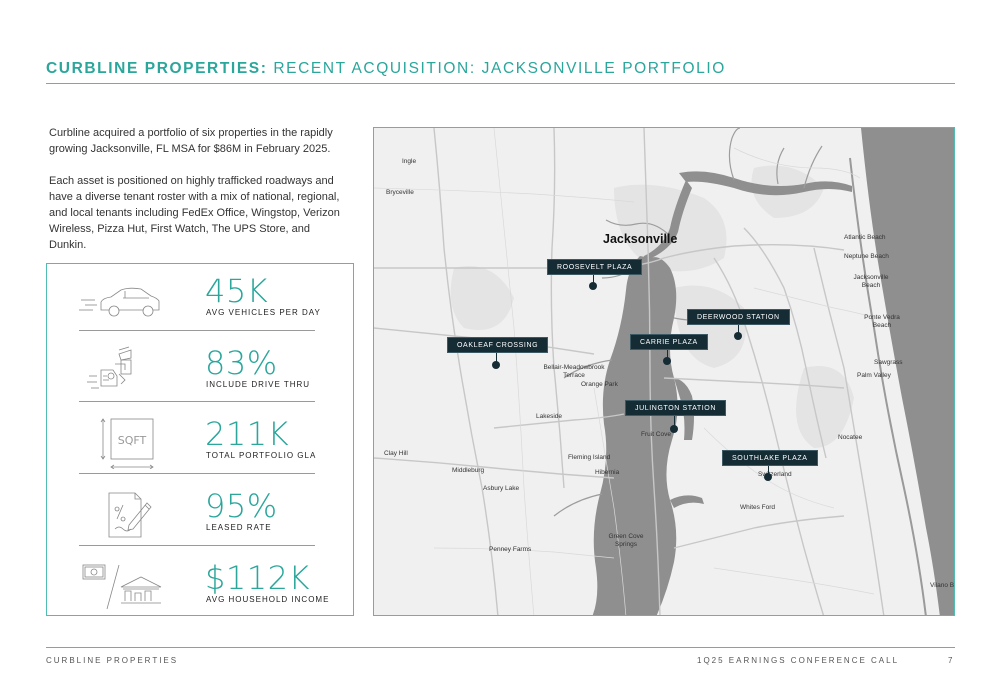 The image size is (1000, 685). I want to click on place-label: Penney Farms, so click(510, 549).